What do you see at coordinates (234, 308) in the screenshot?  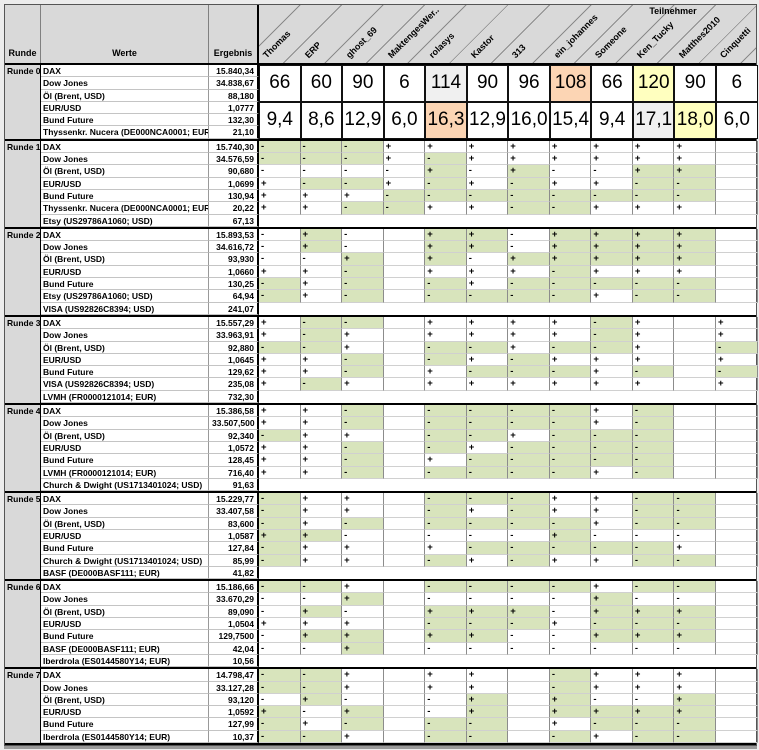 I see `cell-result: 241,07` at bounding box center [234, 308].